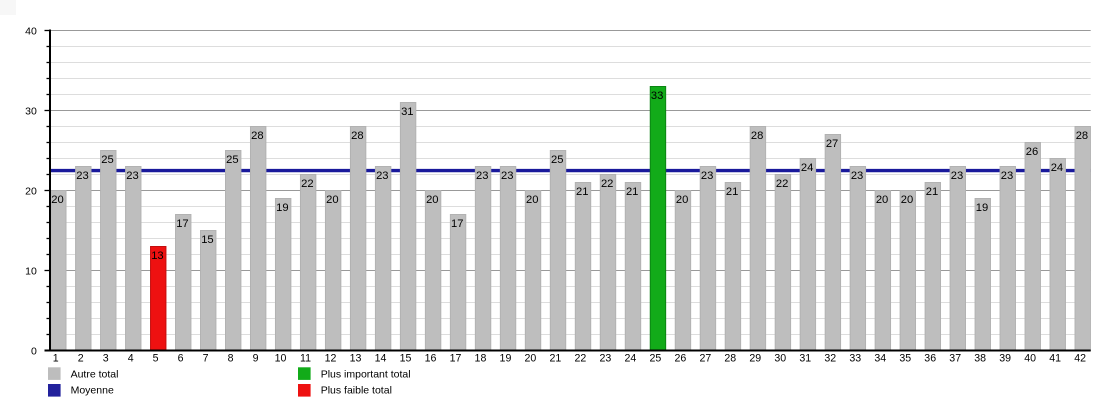 Image resolution: width=1120 pixels, height=405 pixels. Describe the element at coordinates (56, 359) in the screenshot. I see `svg-text: 1` at that location.